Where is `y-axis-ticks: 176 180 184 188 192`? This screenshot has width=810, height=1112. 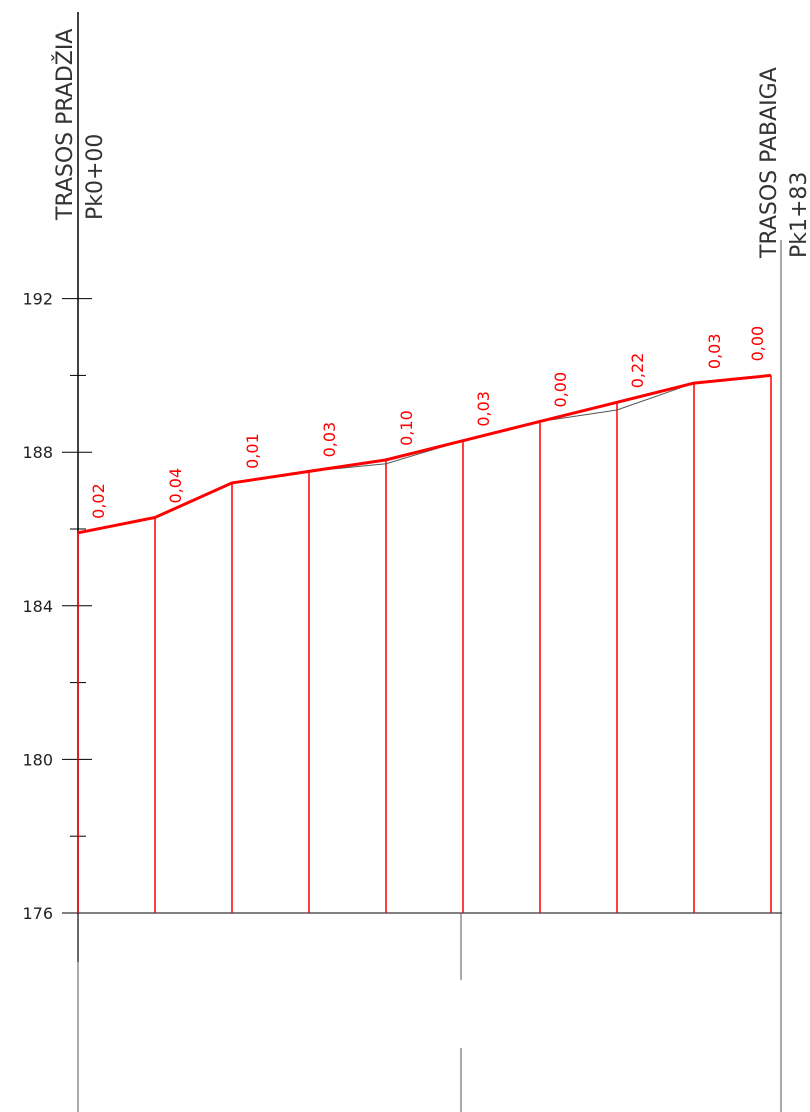
y-axis-ticks: 176 180 184 188 192 is located at coordinates (57, 606).